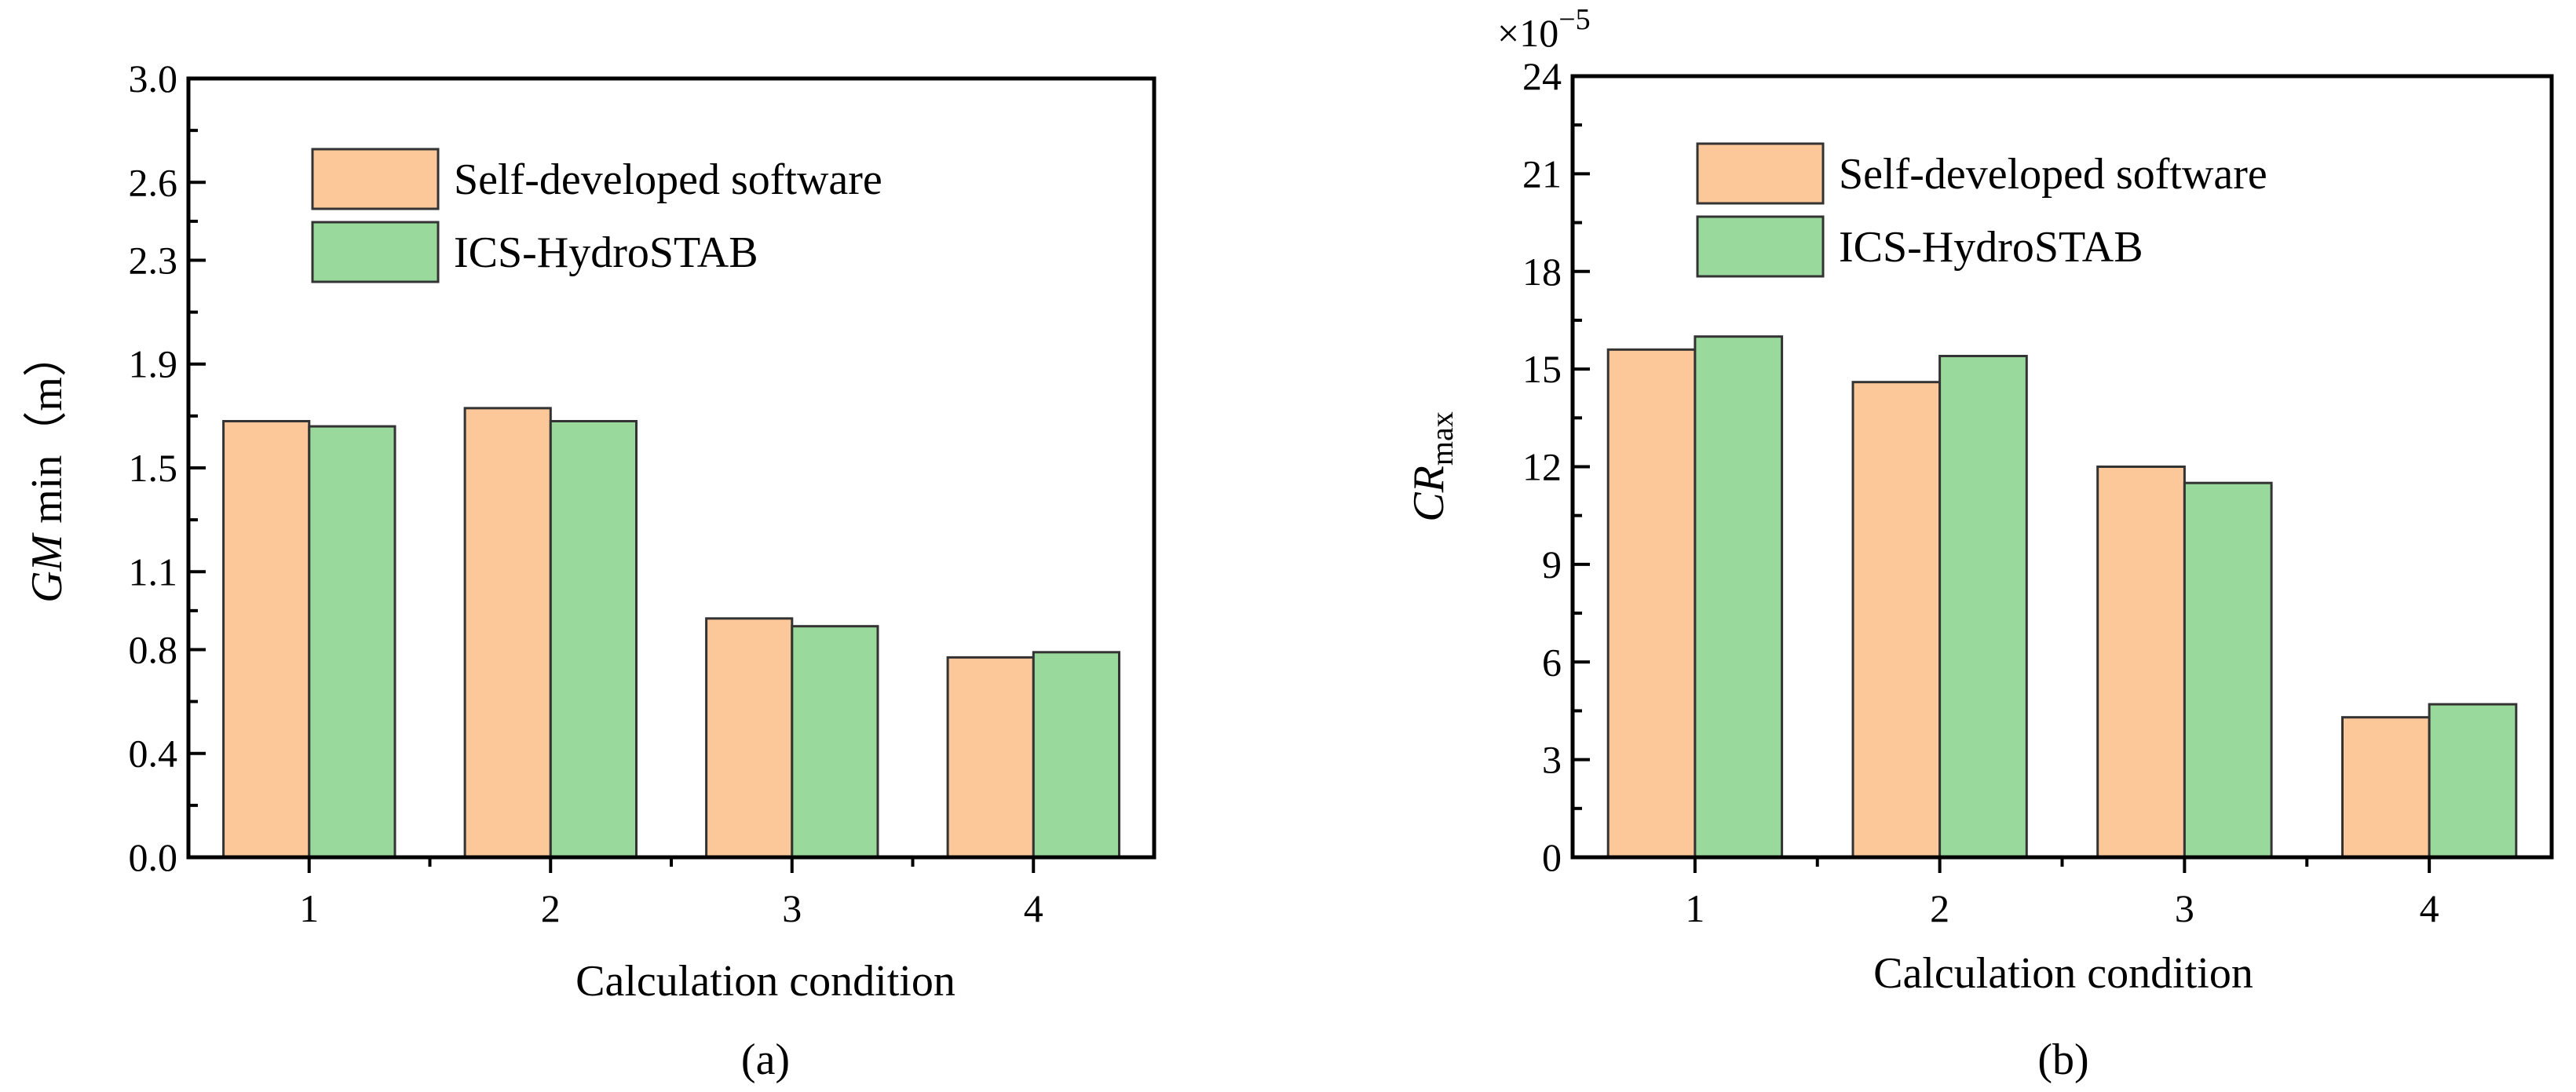 The width and height of the screenshot is (2576, 1092). Describe the element at coordinates (1442, 438) in the screenshot. I see `y-axis-title-subscript: max` at that location.